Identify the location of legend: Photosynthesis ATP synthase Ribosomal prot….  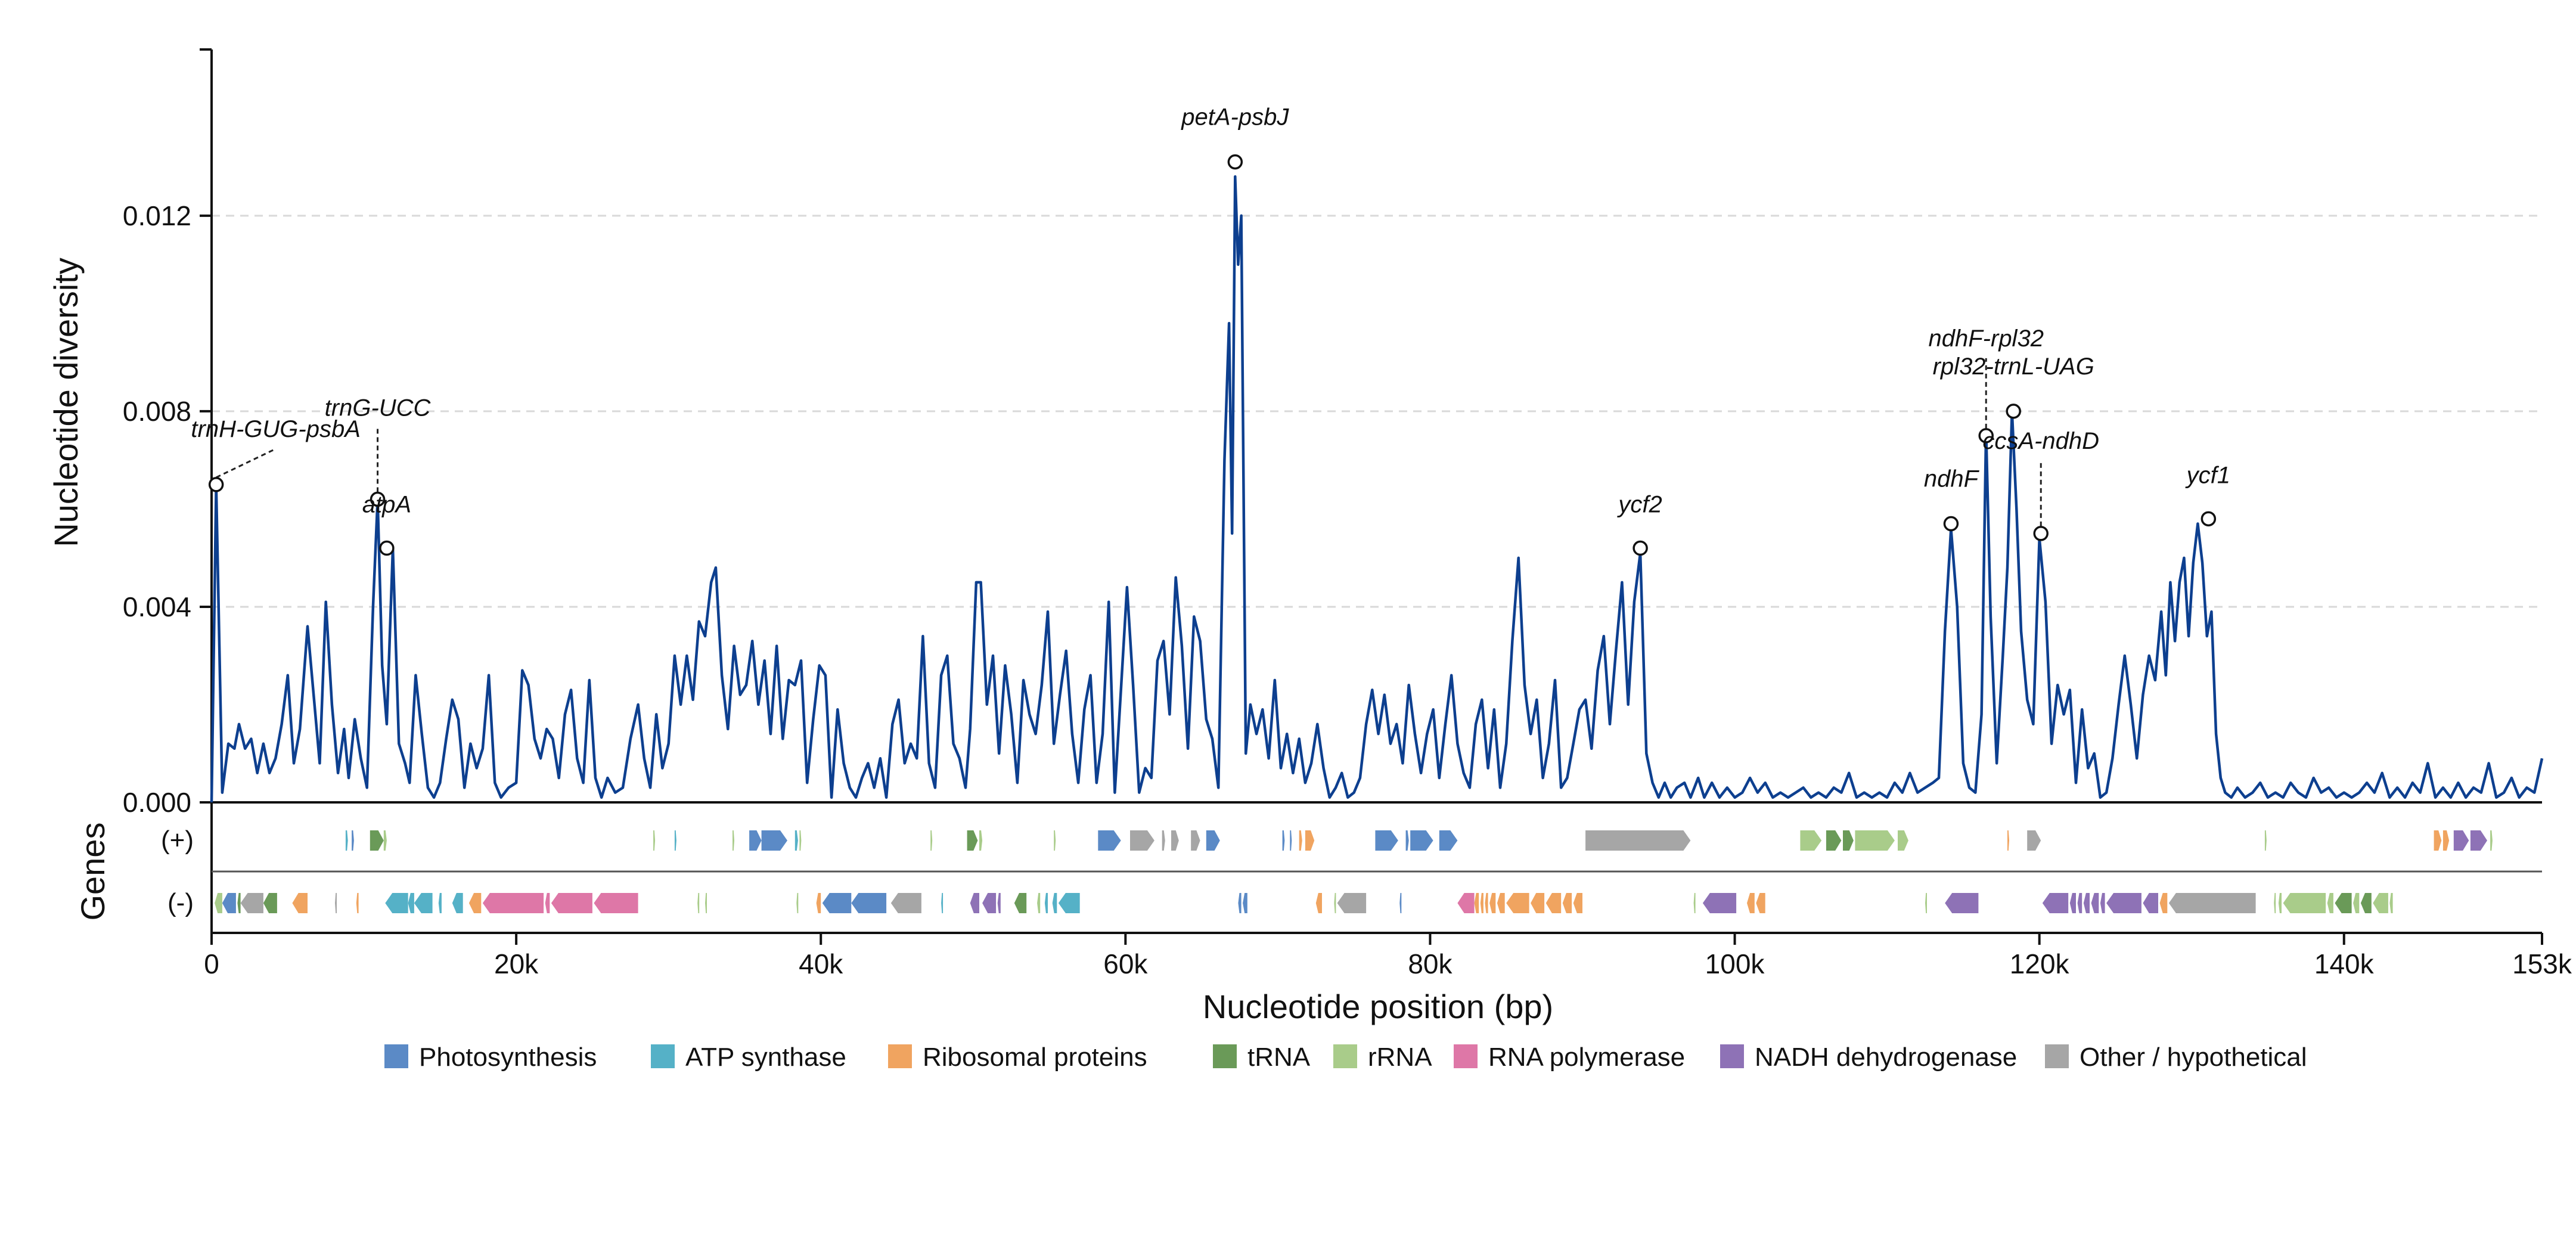
(1345, 1057).